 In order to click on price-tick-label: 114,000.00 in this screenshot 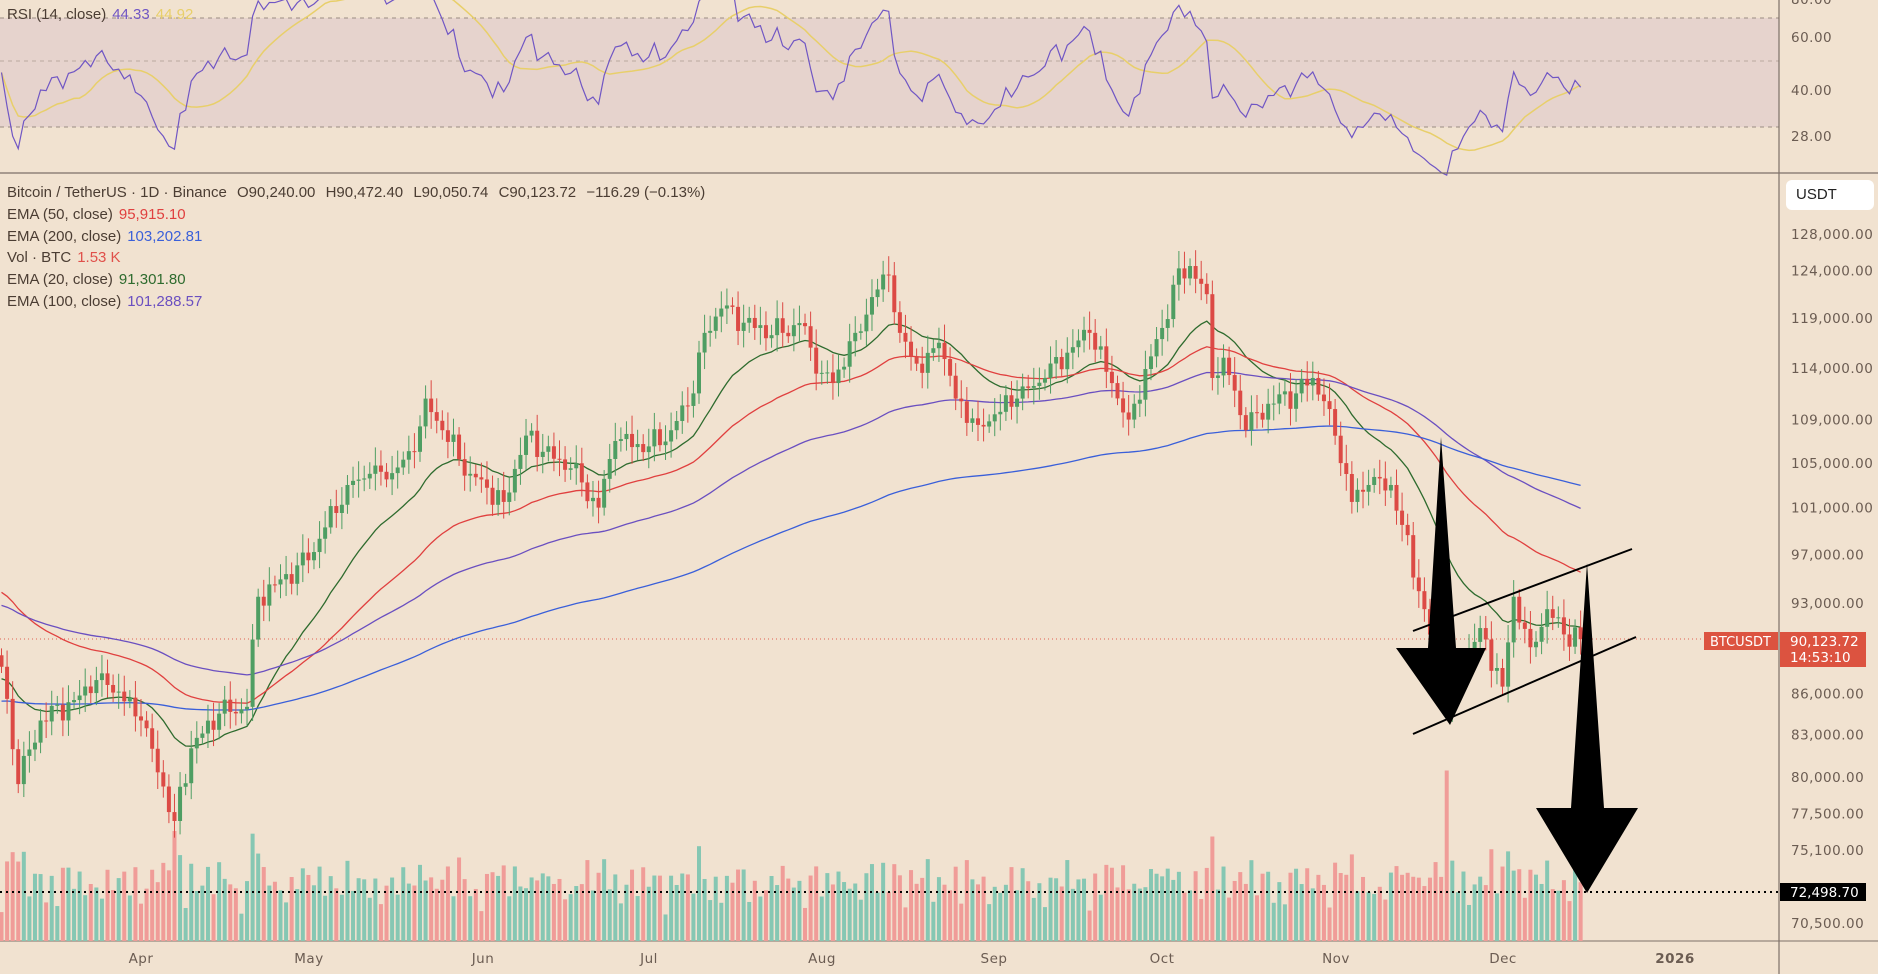, I will do `click(1832, 369)`.